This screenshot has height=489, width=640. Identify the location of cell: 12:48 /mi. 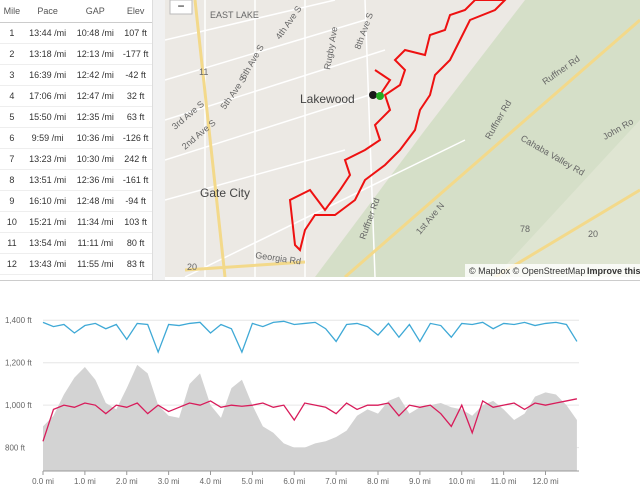
(95, 201).